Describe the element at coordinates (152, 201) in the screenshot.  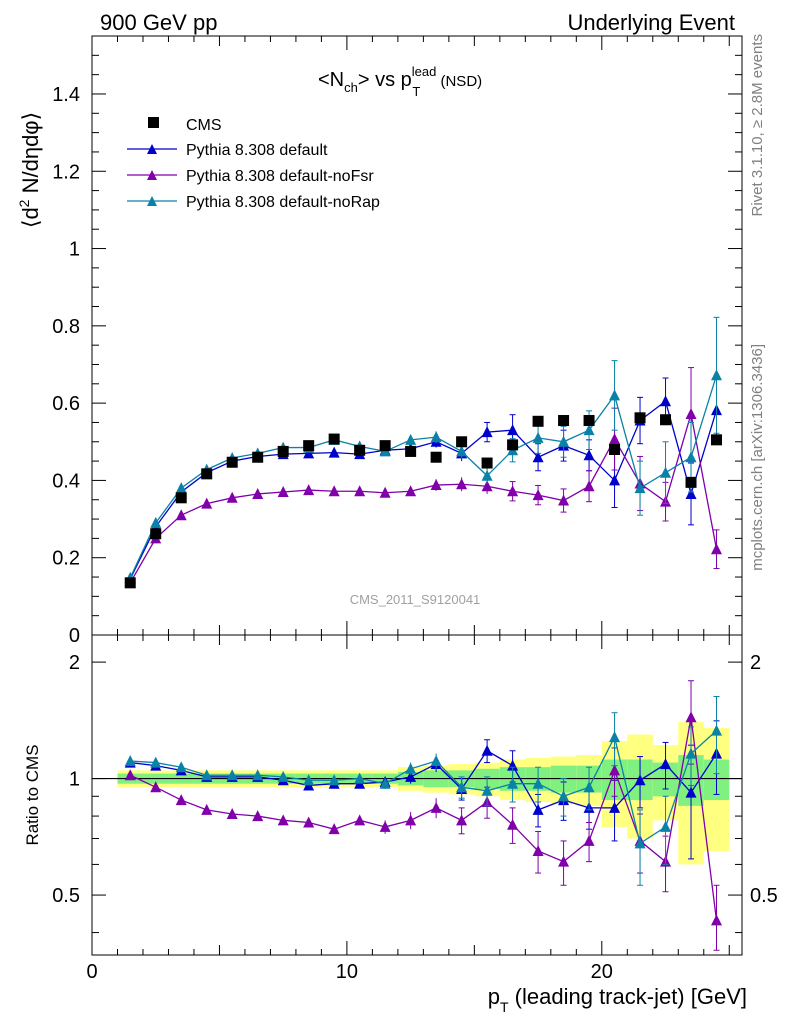
I see `legend-marker-norap` at that location.